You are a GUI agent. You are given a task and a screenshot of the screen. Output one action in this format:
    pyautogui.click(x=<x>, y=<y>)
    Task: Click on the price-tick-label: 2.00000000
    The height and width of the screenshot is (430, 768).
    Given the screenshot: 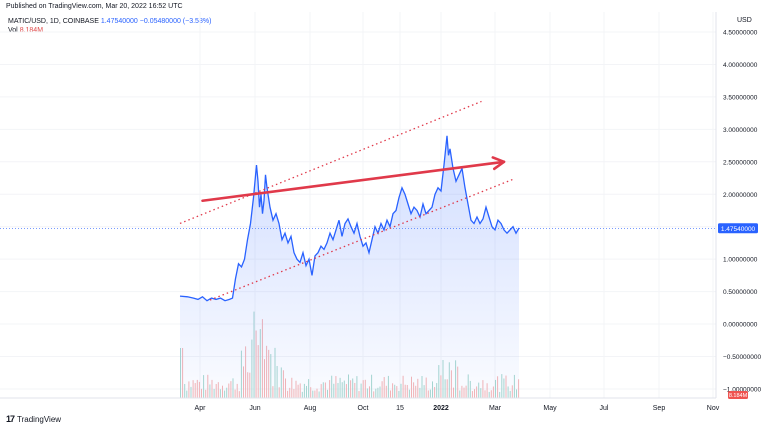 What is the action you would take?
    pyautogui.click(x=740, y=195)
    